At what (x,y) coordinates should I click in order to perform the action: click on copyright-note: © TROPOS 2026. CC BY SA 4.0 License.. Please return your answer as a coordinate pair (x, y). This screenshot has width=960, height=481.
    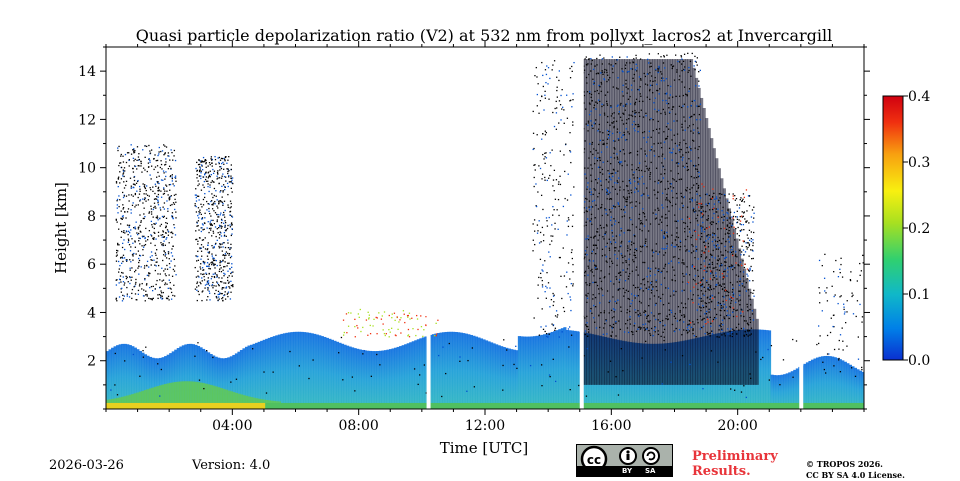
    Looking at the image, I should click on (855, 470).